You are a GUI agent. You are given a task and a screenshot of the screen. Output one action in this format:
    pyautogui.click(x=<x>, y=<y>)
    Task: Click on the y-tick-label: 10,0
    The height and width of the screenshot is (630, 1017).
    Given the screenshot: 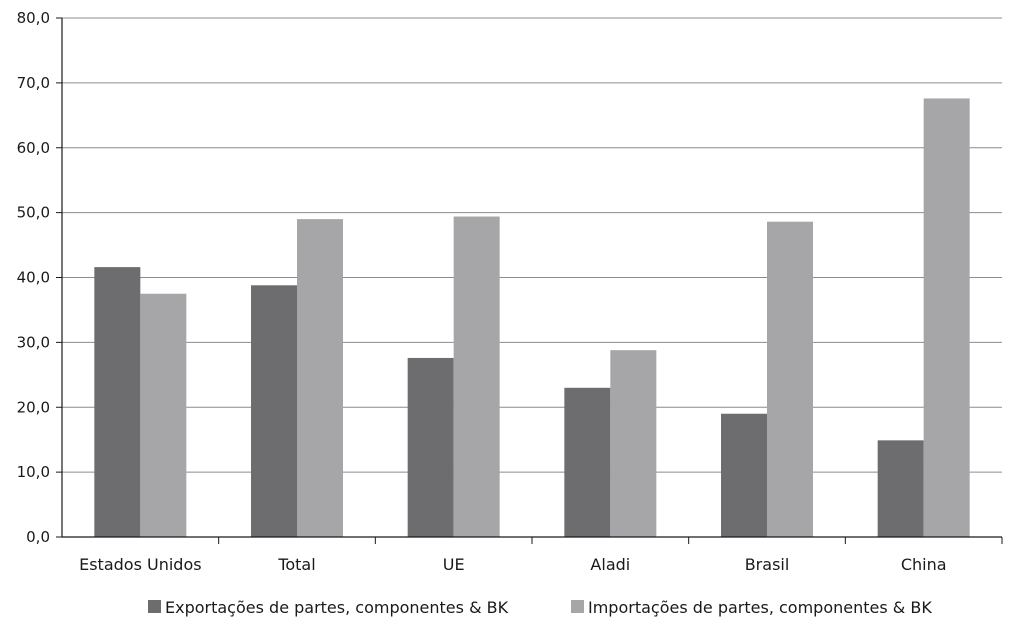 What is the action you would take?
    pyautogui.click(x=33, y=472)
    